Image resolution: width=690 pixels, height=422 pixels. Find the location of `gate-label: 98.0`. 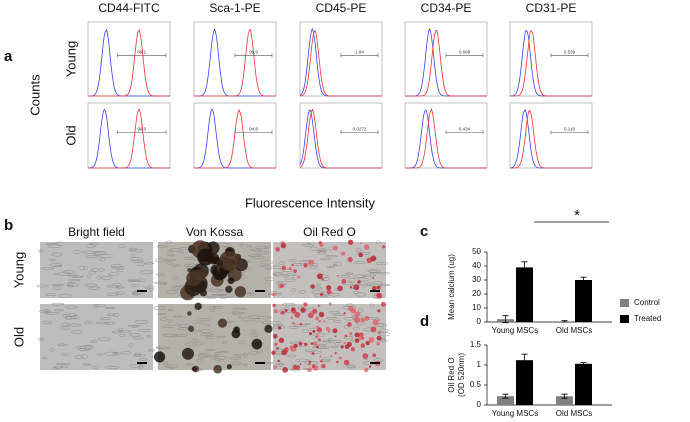

gate-label: 98.0 is located at coordinates (141, 128).